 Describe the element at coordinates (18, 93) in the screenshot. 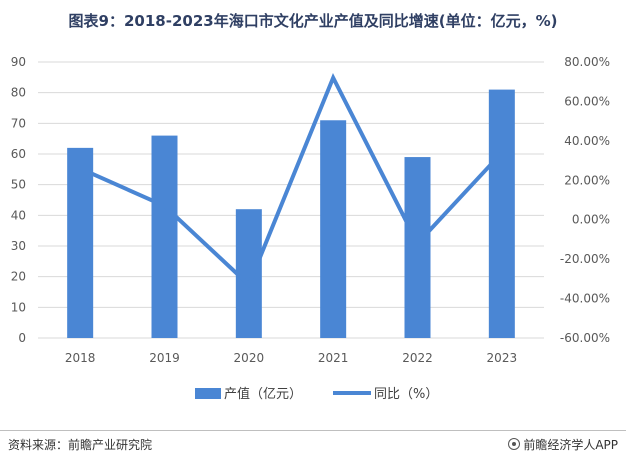

I see `left-tick-label: 80` at that location.